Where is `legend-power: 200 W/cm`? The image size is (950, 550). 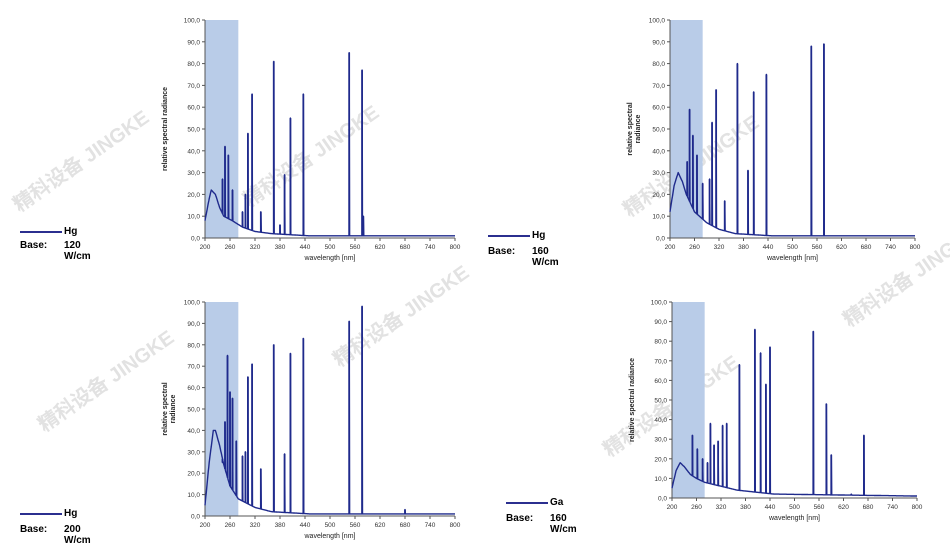
legend-power: 200 W/cm is located at coordinates (77, 535).